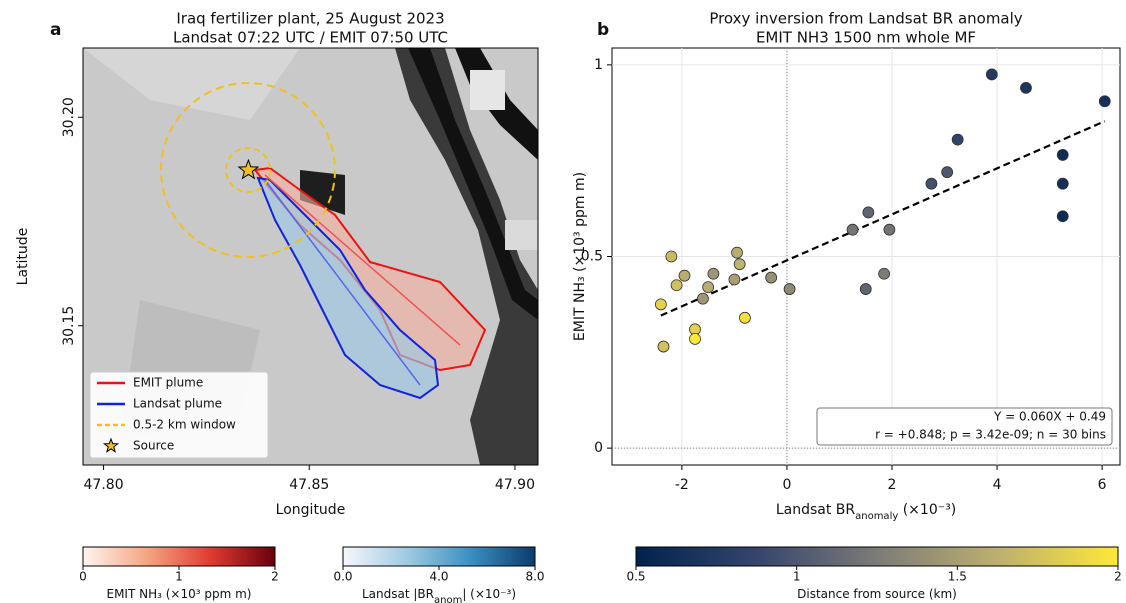 This screenshot has height=603, width=1126. Describe the element at coordinates (111, 445) in the screenshot. I see `legend-marker` at that location.